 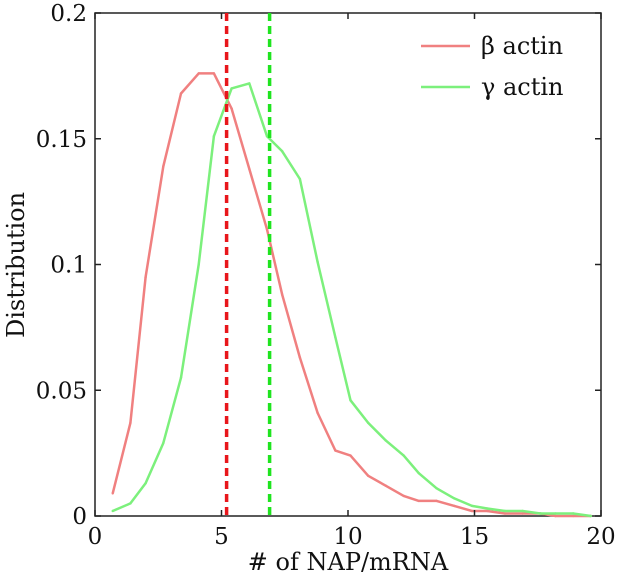 I want to click on legend-label: β actin, so click(x=522, y=46).